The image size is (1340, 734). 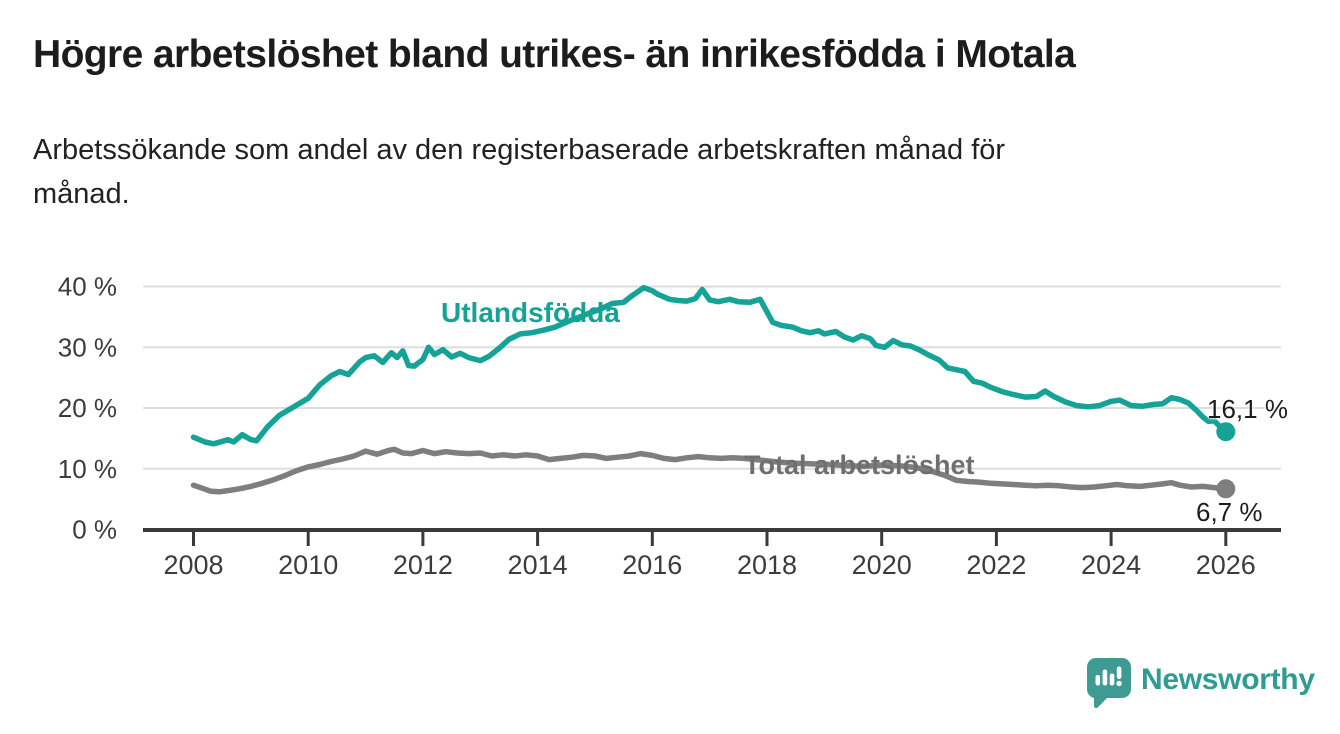 I want to click on x-axis-label-2020: 2020, so click(x=882, y=565).